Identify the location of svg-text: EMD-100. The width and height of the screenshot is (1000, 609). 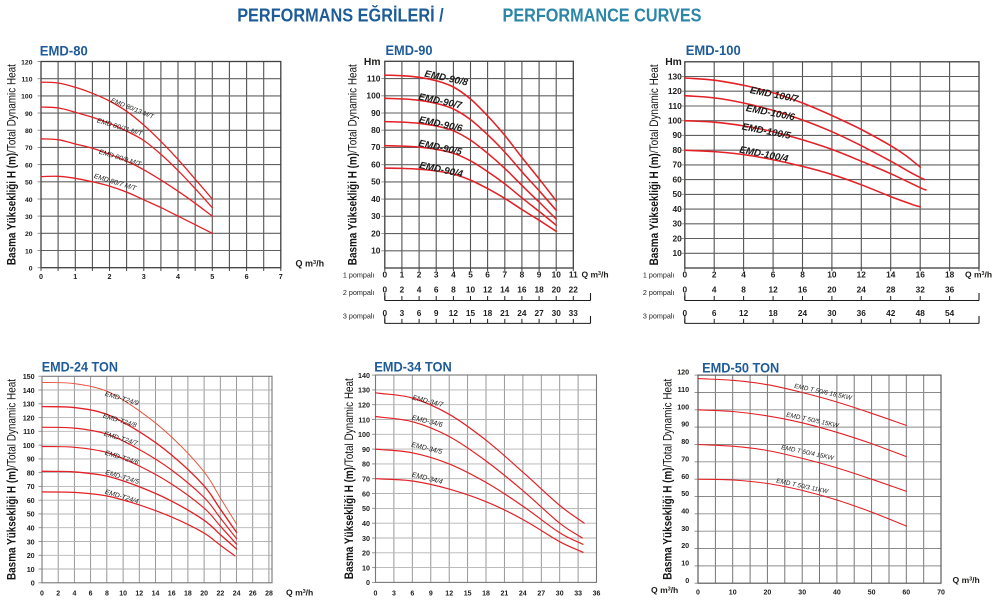
(713, 50).